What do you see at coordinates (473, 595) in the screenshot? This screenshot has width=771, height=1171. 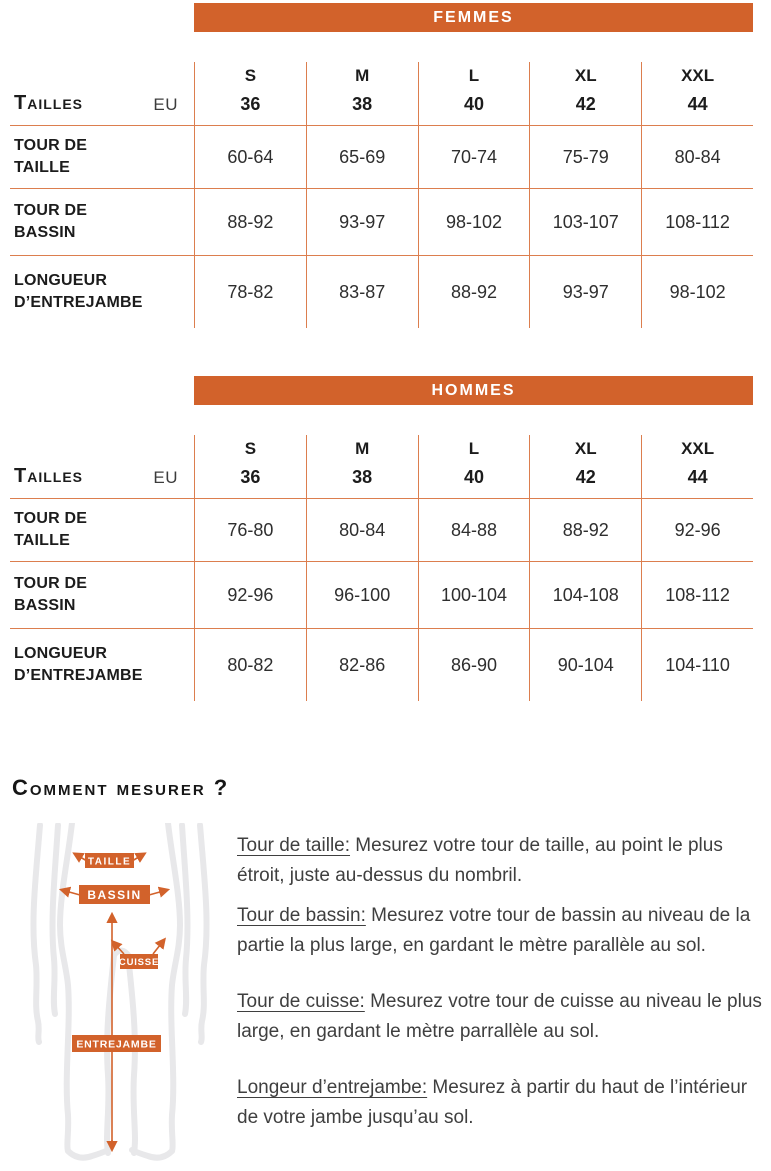 I see `size-value: 100-104` at bounding box center [473, 595].